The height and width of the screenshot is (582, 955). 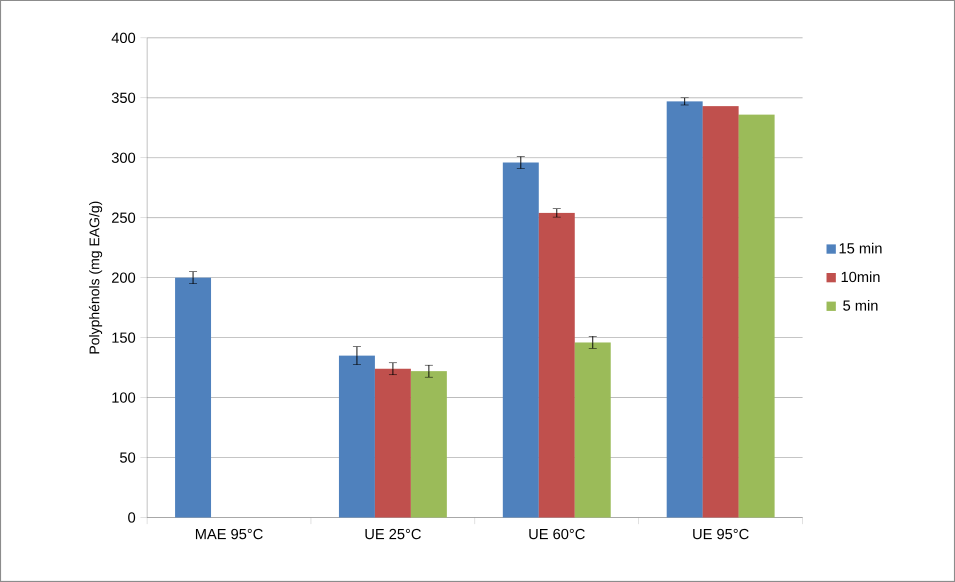 What do you see at coordinates (861, 276) in the screenshot?
I see `legend-label: 10min` at bounding box center [861, 276].